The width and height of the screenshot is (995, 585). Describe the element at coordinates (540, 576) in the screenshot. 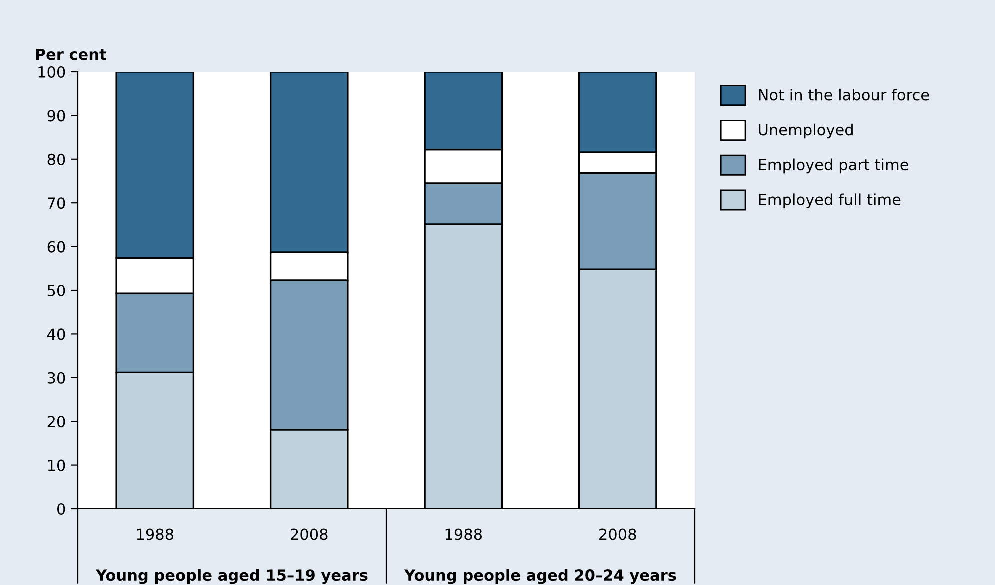

I see `text: Young people aged 20–24 years` at that location.